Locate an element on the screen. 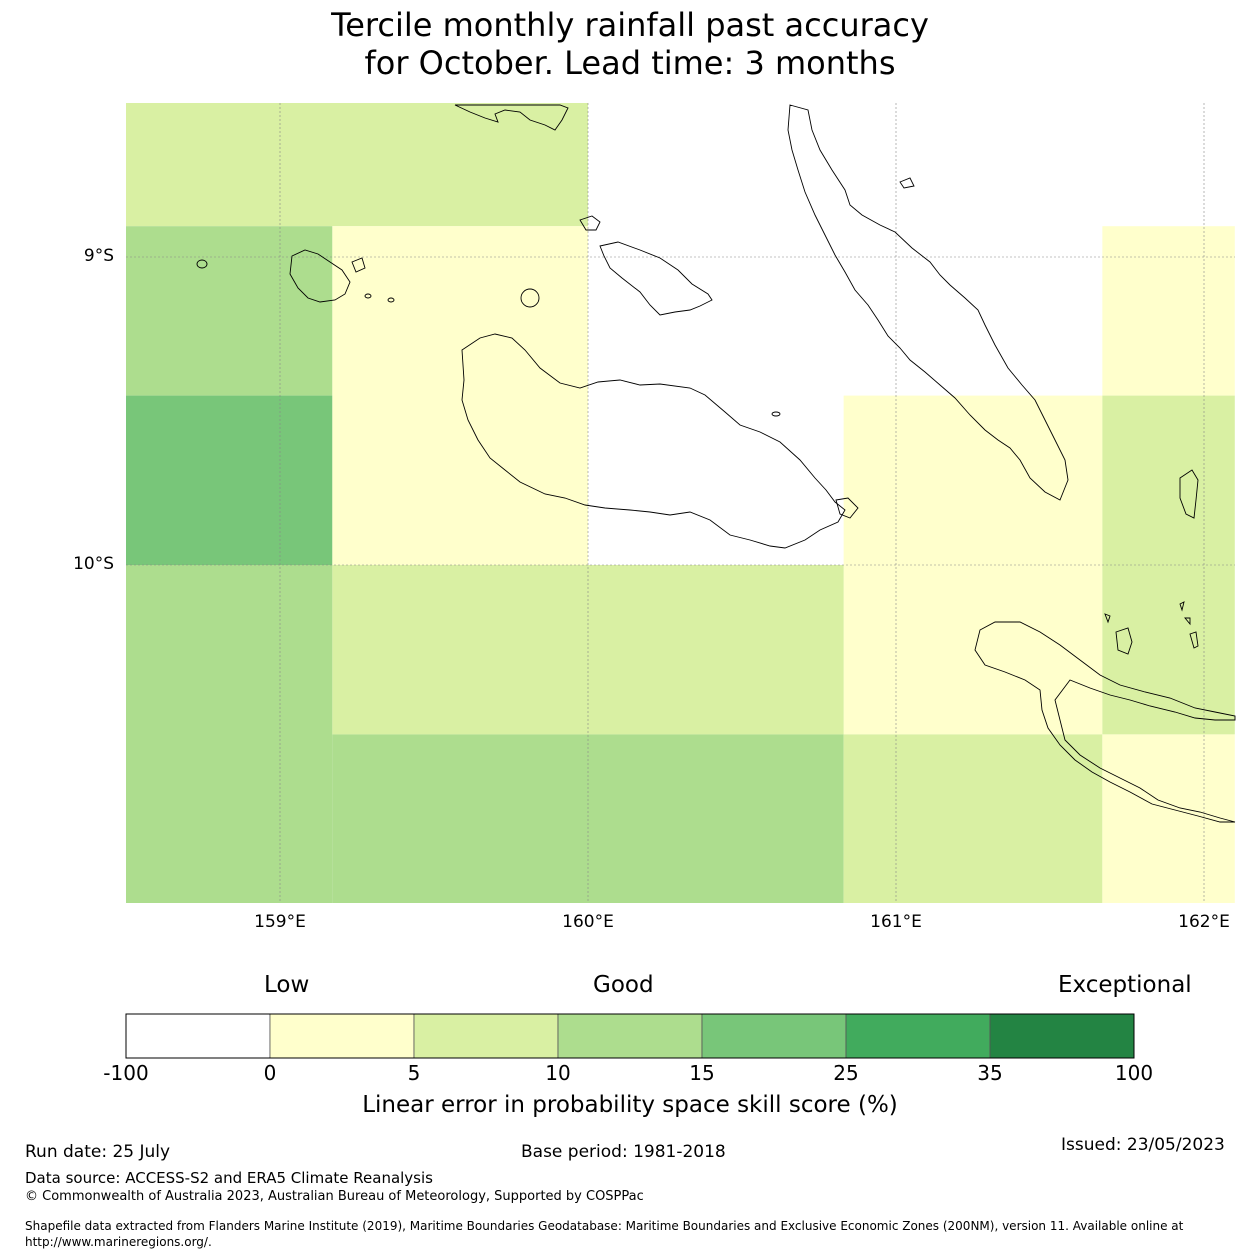  island-savo is located at coordinates (530, 298).